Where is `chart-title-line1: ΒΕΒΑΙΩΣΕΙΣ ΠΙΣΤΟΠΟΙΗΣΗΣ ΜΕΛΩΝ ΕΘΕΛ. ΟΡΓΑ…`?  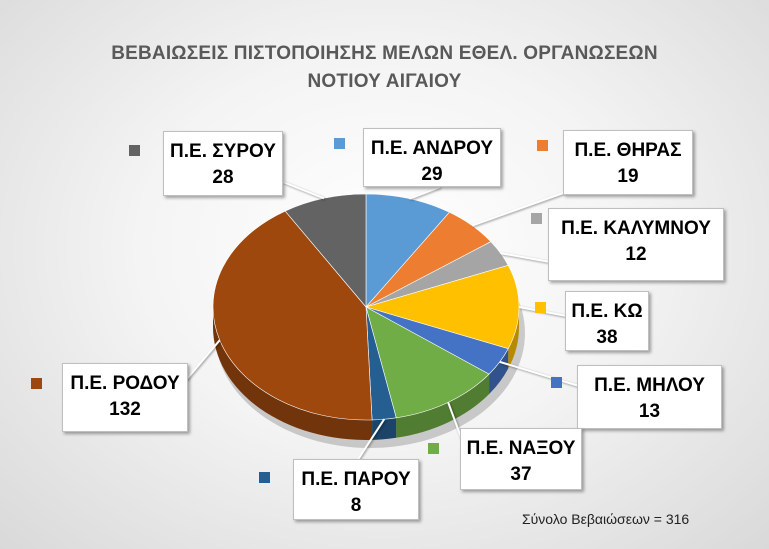
chart-title-line1: ΒΕΒΑΙΩΣΕΙΣ ΠΙΣΤΟΠΟΙΗΣΗΣ ΜΕΛΩΝ ΕΘΕΛ. ΟΡΓΑ… is located at coordinates (384, 53).